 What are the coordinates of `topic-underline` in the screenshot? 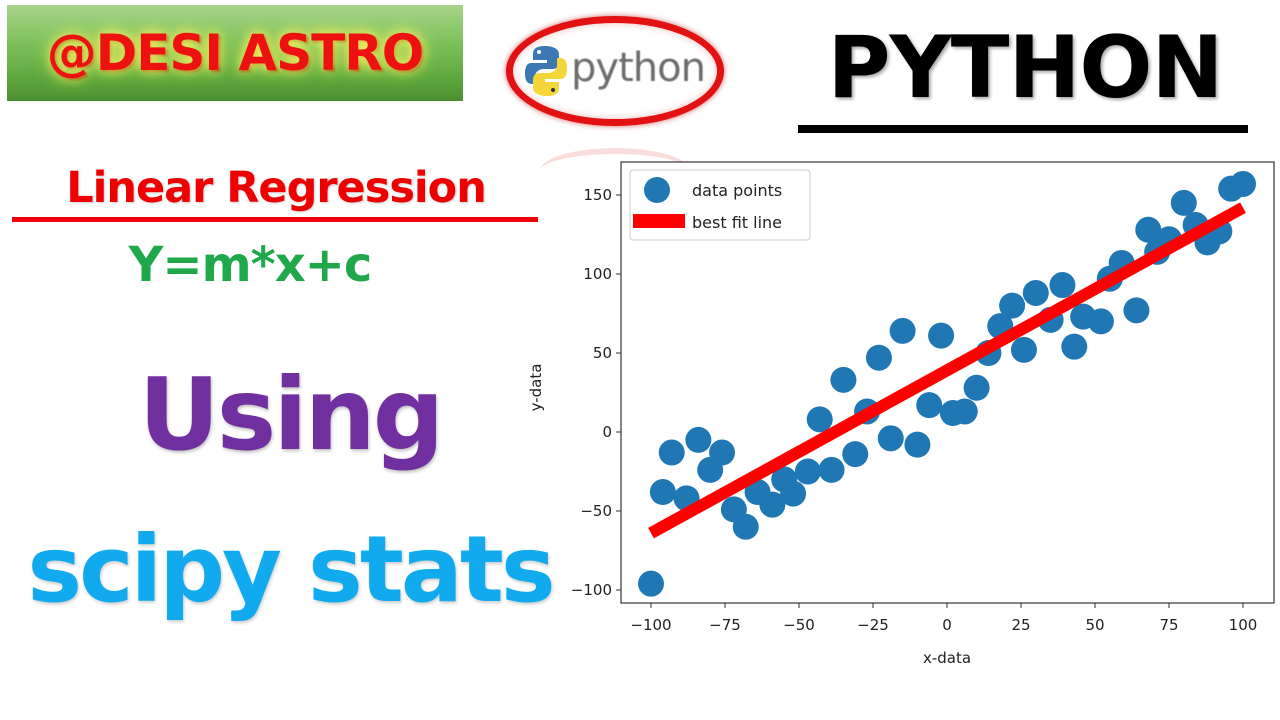 It's located at (275, 219).